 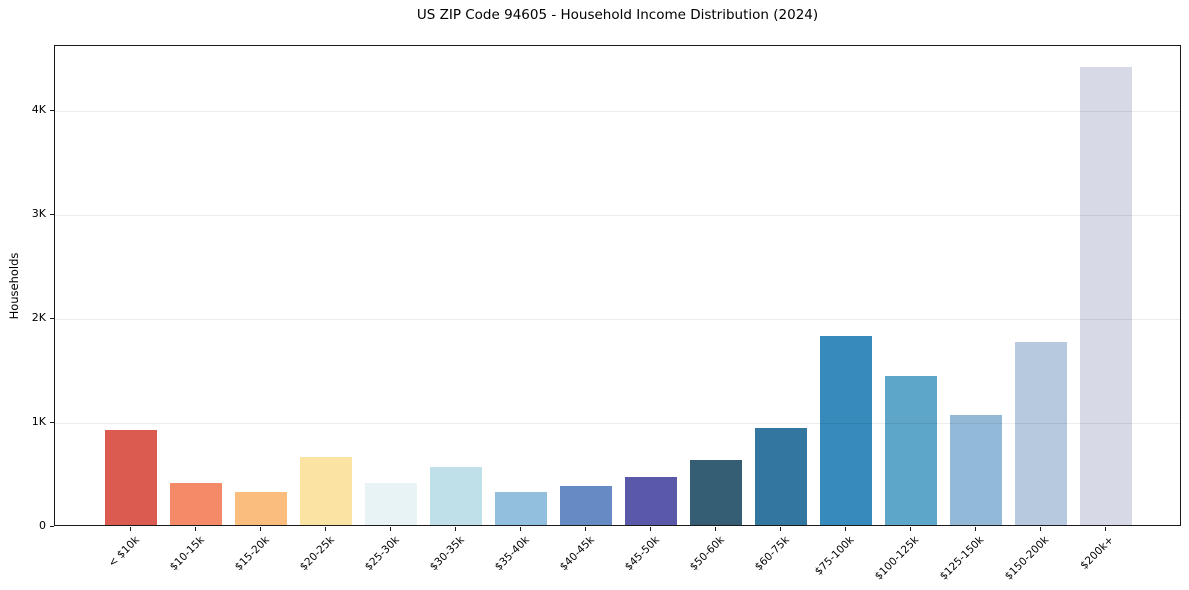 What do you see at coordinates (38, 213) in the screenshot?
I see `y-tick-label: 3K` at bounding box center [38, 213].